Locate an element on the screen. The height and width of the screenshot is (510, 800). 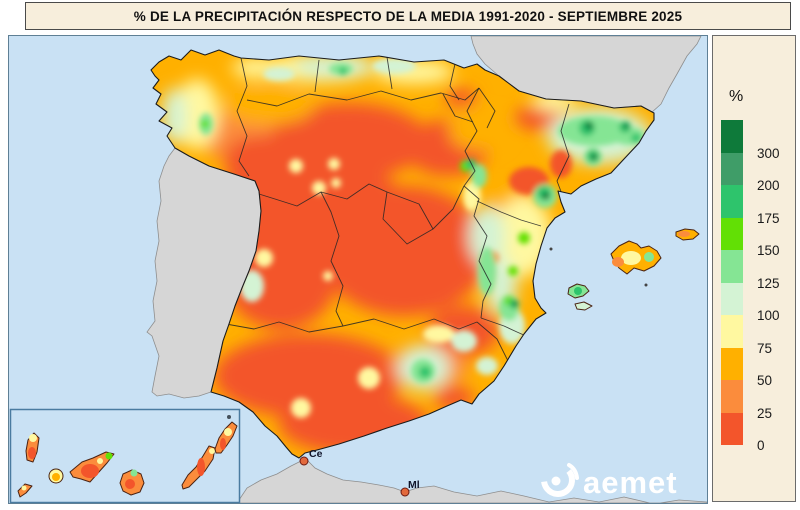
ceuta-dot is located at coordinates (304, 461).